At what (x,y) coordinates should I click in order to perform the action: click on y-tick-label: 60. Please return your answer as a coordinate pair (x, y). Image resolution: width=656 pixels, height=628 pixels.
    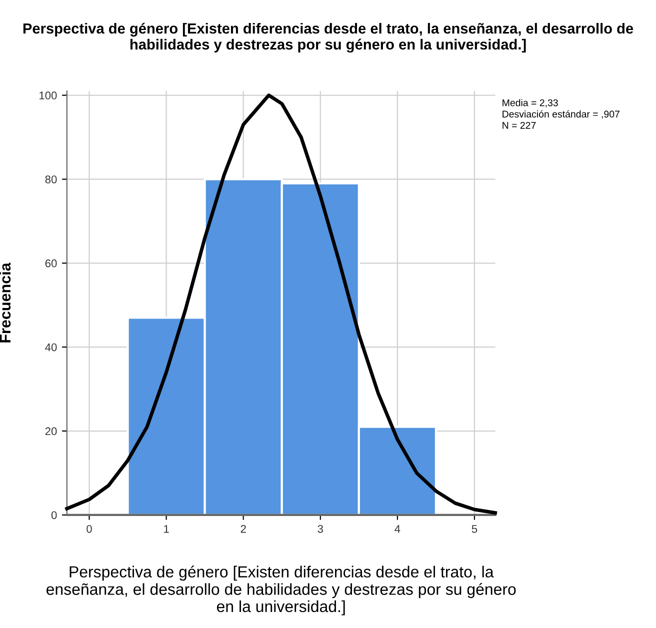
    Looking at the image, I should click on (51, 263).